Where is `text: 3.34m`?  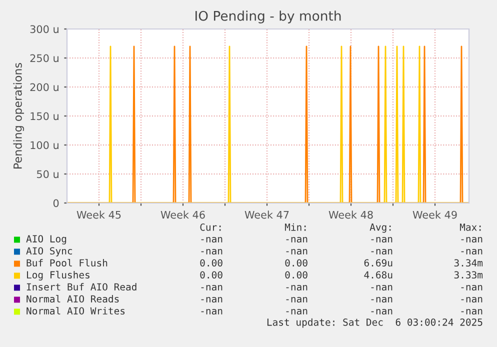 text: 3.34m is located at coordinates (468, 263).